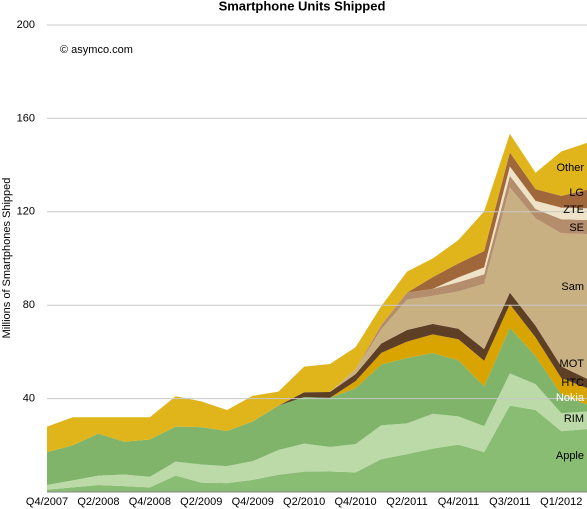 This screenshot has width=587, height=509. What do you see at coordinates (47, 502) in the screenshot?
I see `x-tick-label: Q4/2007` at bounding box center [47, 502].